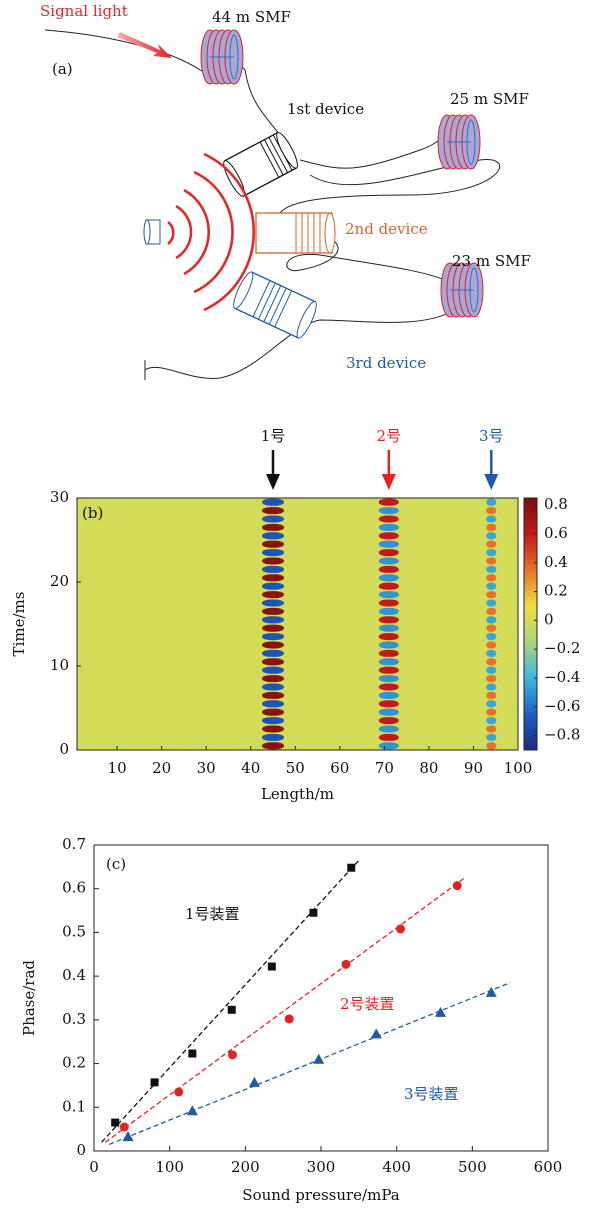 This screenshot has height=1212, width=613. I want to click on fiber, so click(373, 149).